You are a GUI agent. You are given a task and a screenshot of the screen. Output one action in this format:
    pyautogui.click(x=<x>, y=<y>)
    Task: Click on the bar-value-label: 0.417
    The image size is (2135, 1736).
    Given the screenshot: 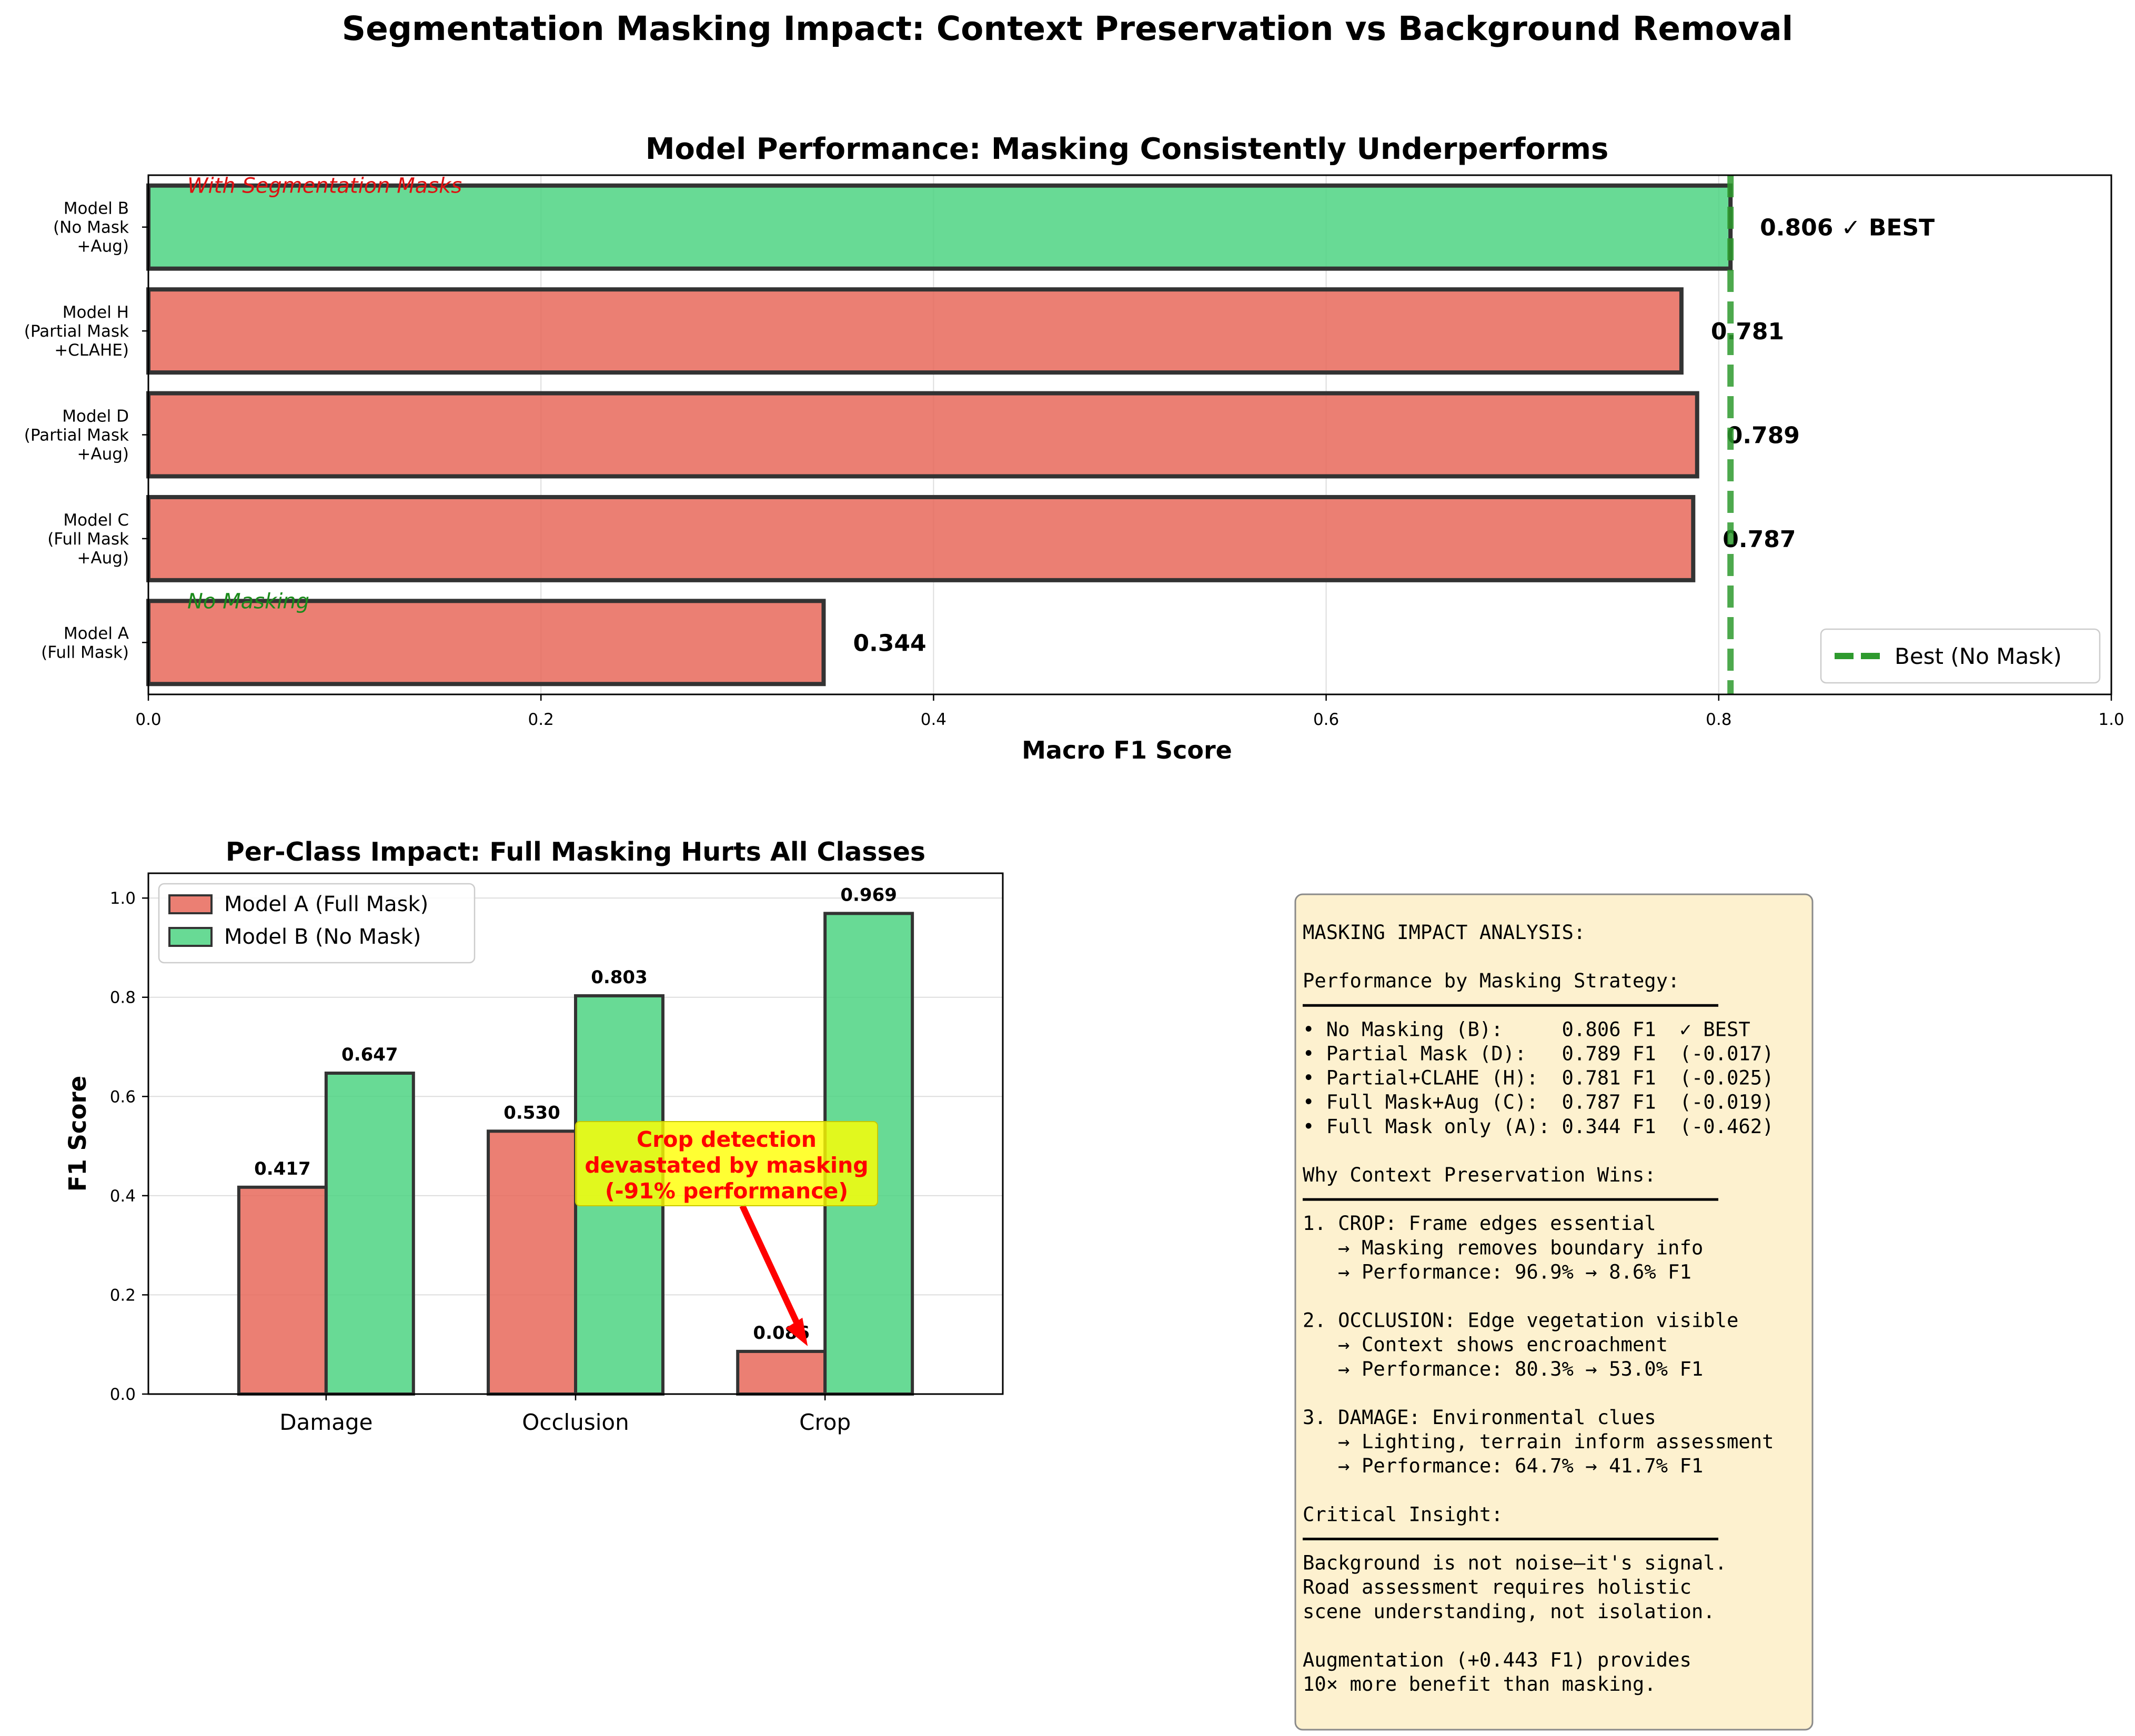 What is the action you would take?
    pyautogui.click(x=282, y=1168)
    